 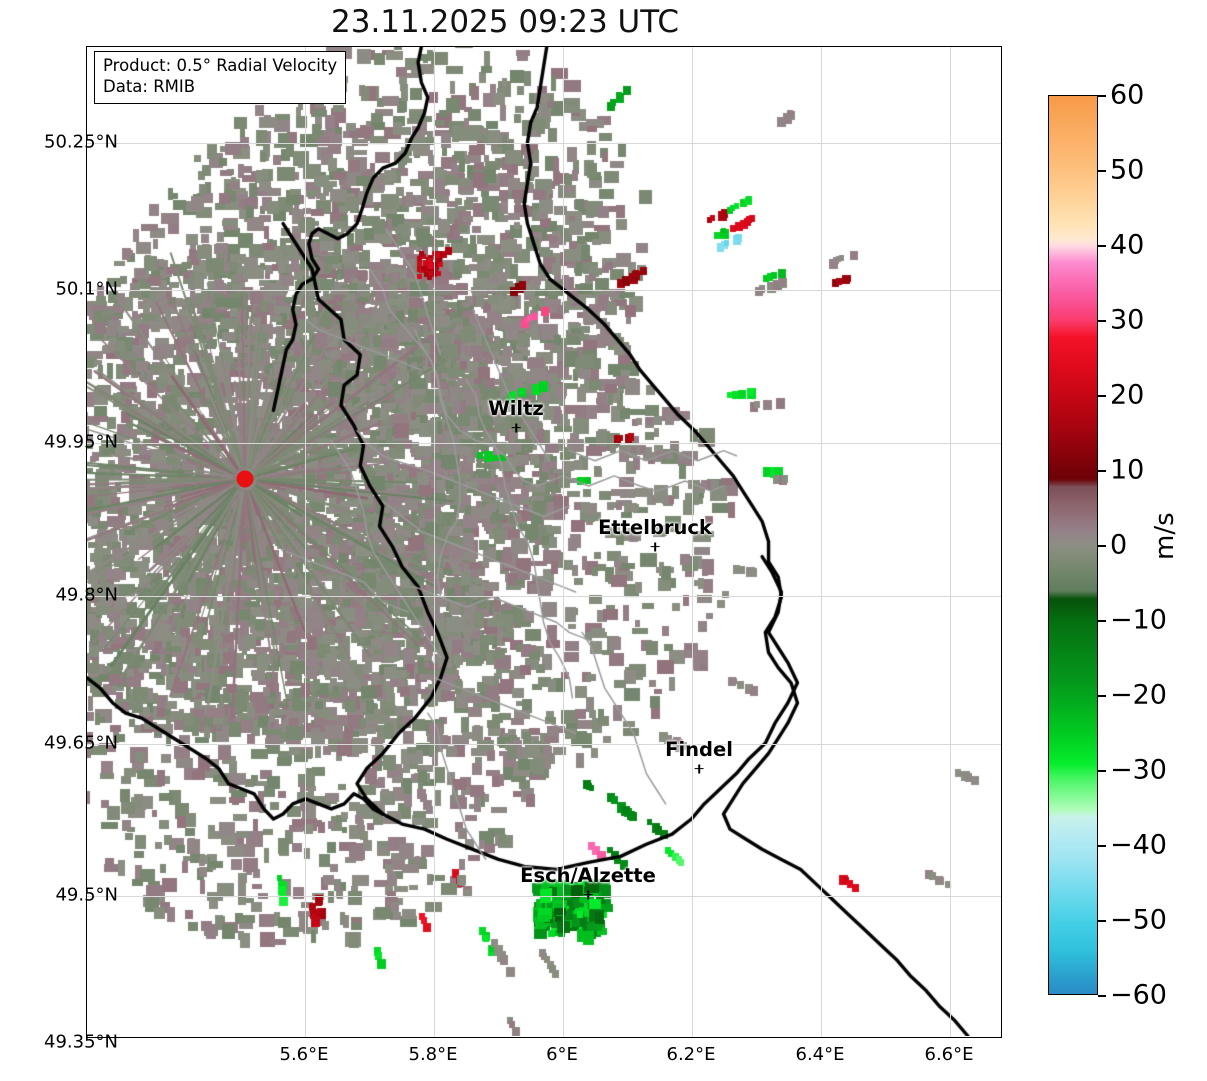 I want to click on radar-site-marker, so click(x=245, y=479).